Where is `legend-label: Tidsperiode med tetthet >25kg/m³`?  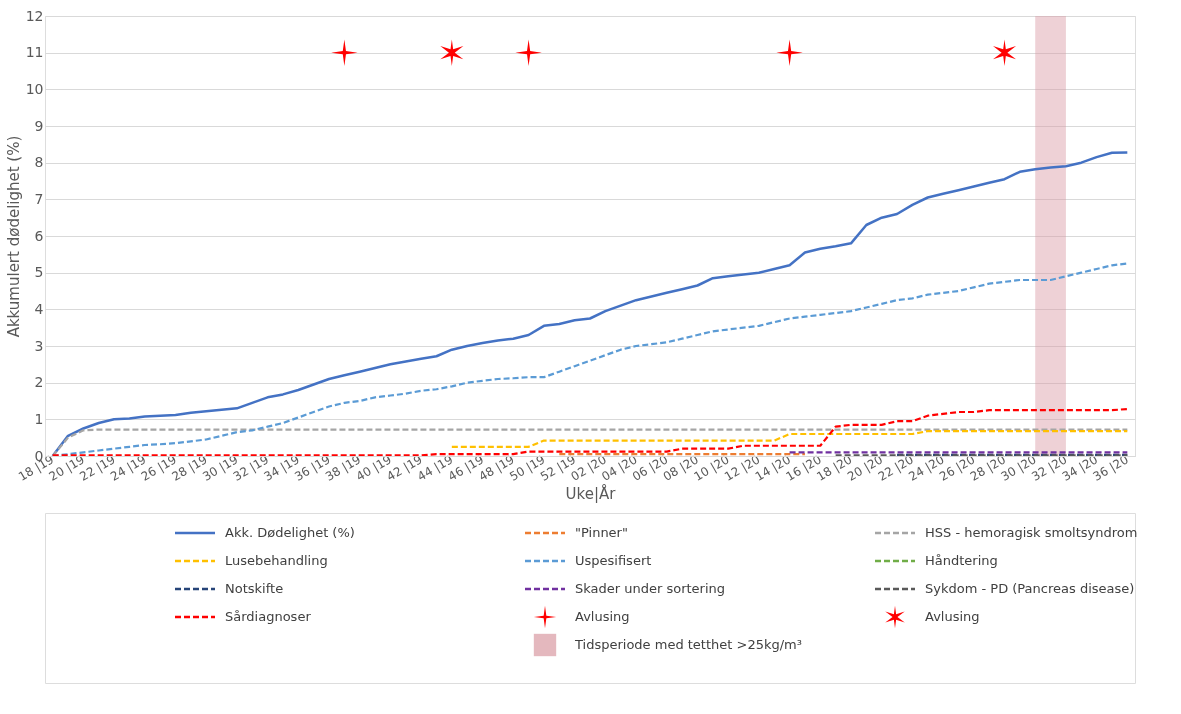 legend-label: Tidsperiode med tetthet >25kg/m³ is located at coordinates (688, 644).